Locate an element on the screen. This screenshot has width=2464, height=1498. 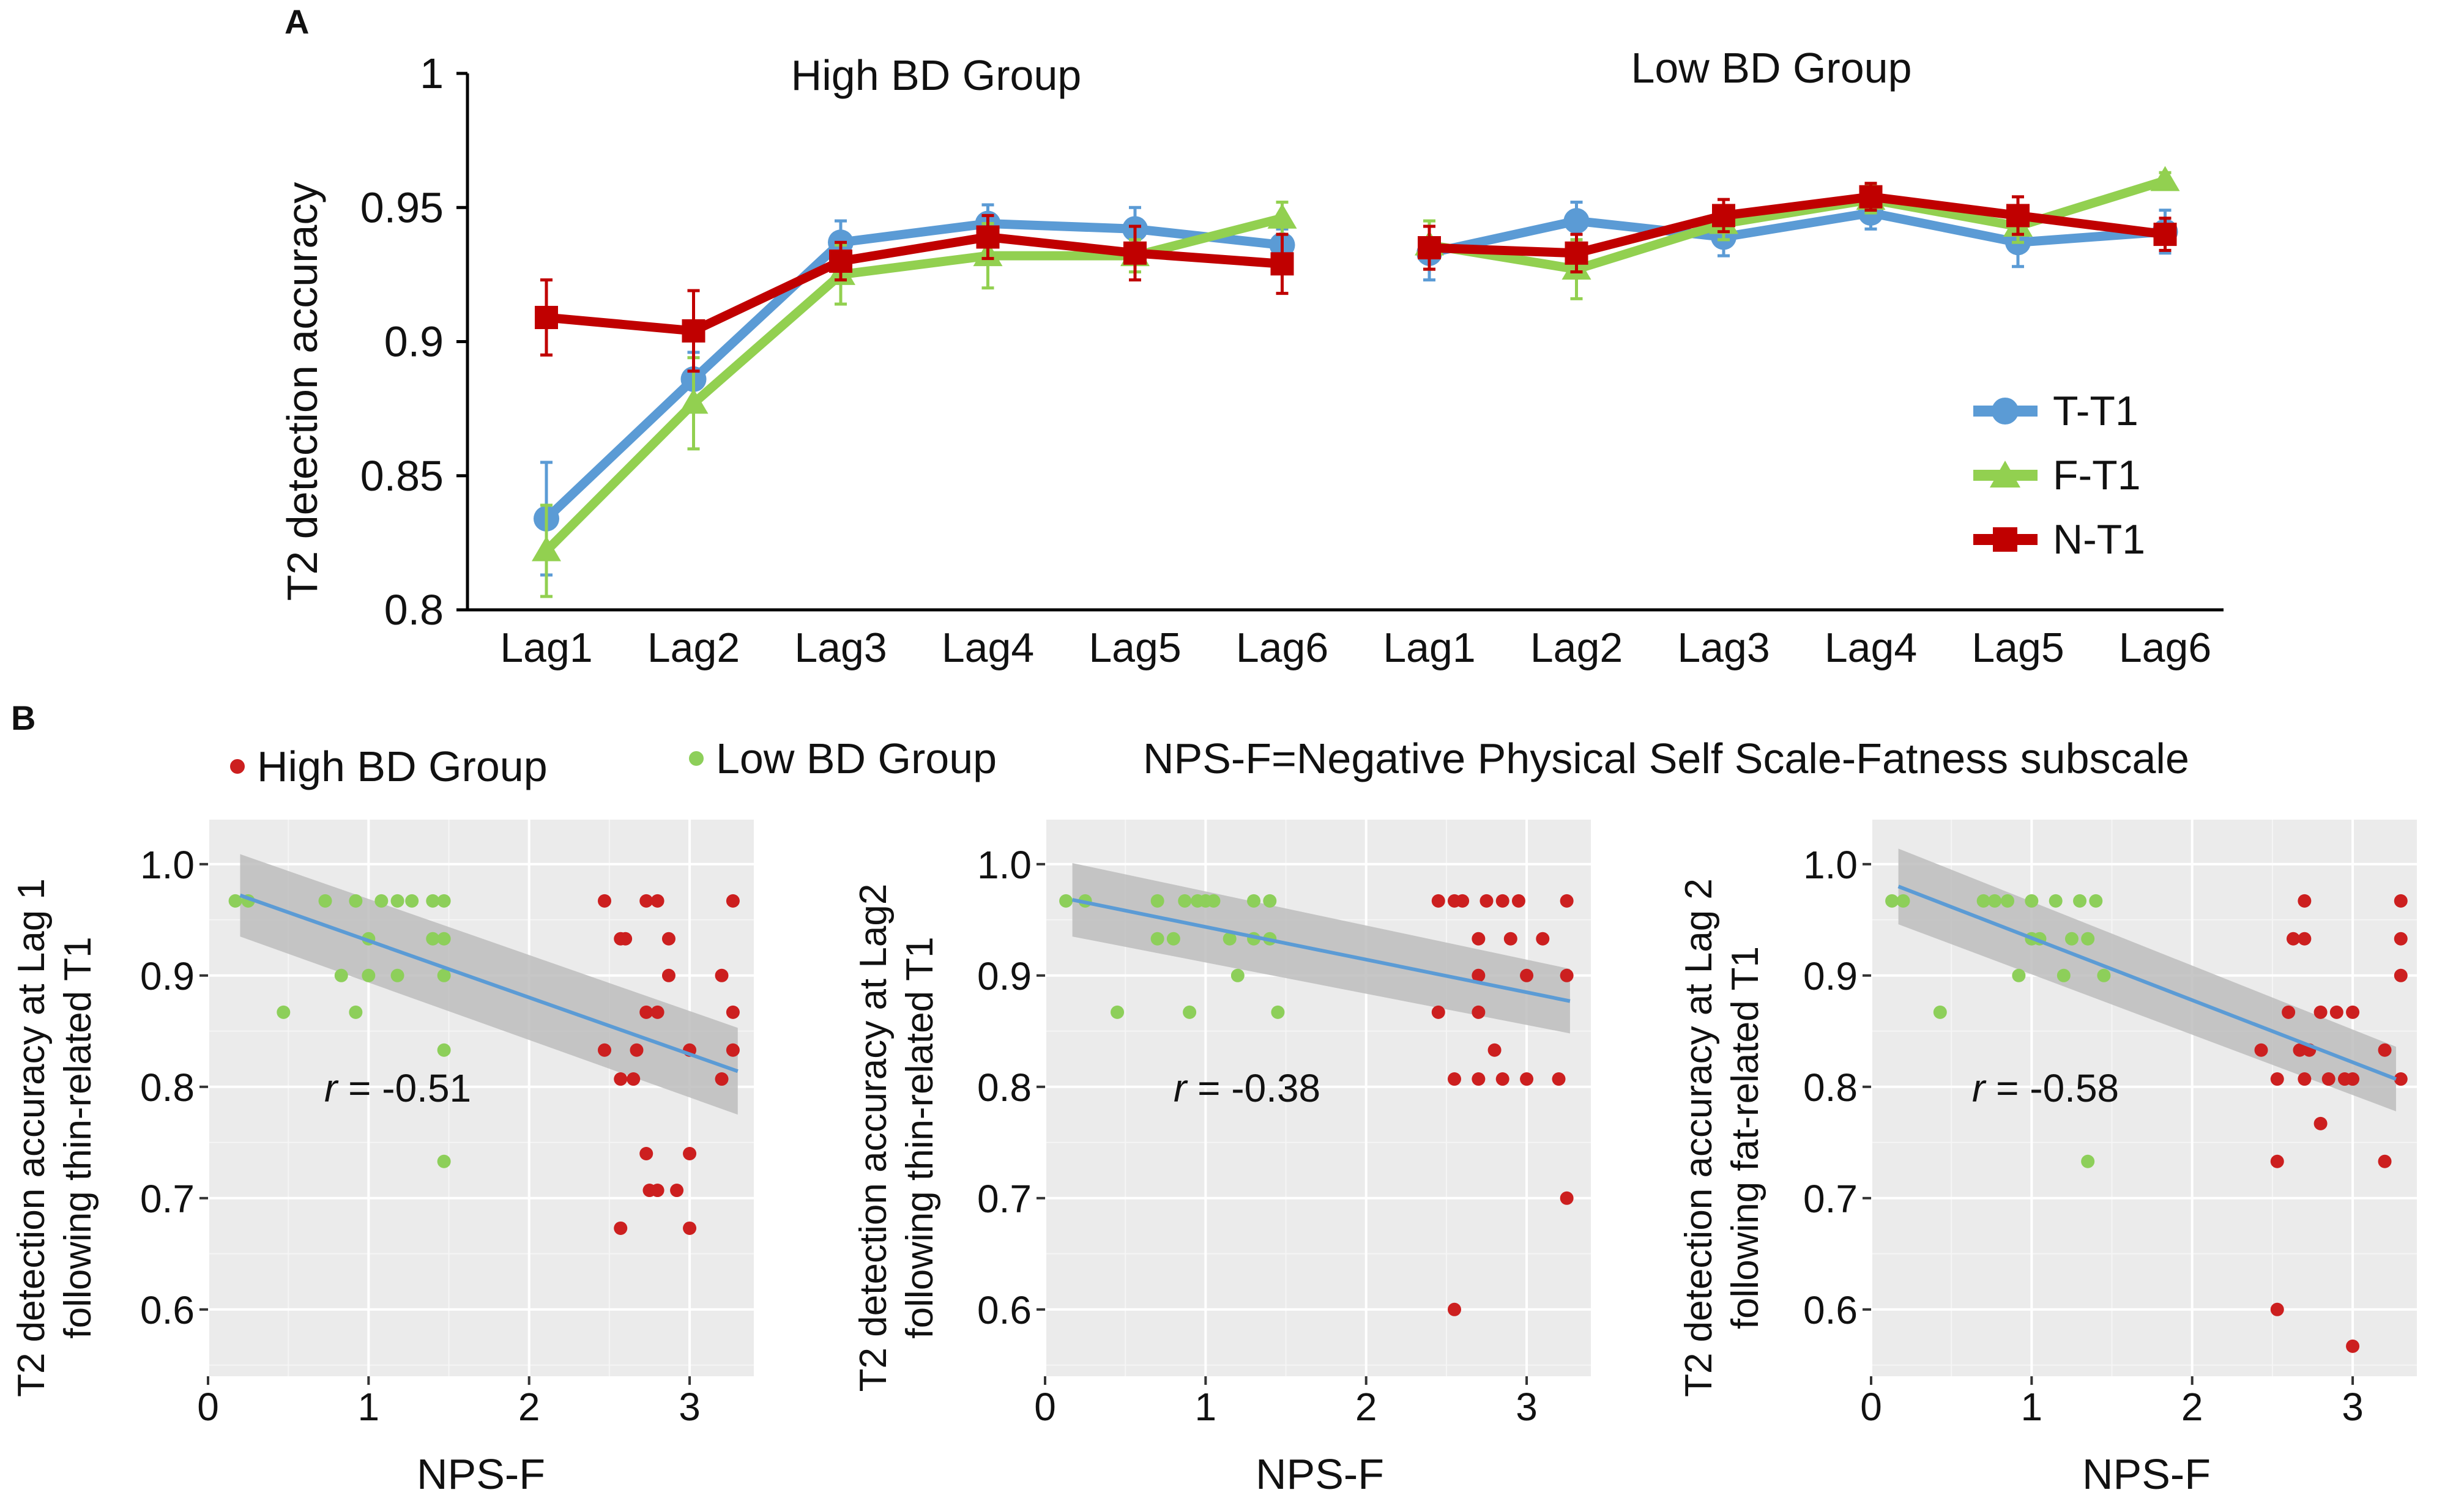
x-tick-label-a: Lag1 is located at coordinates (1429, 648).